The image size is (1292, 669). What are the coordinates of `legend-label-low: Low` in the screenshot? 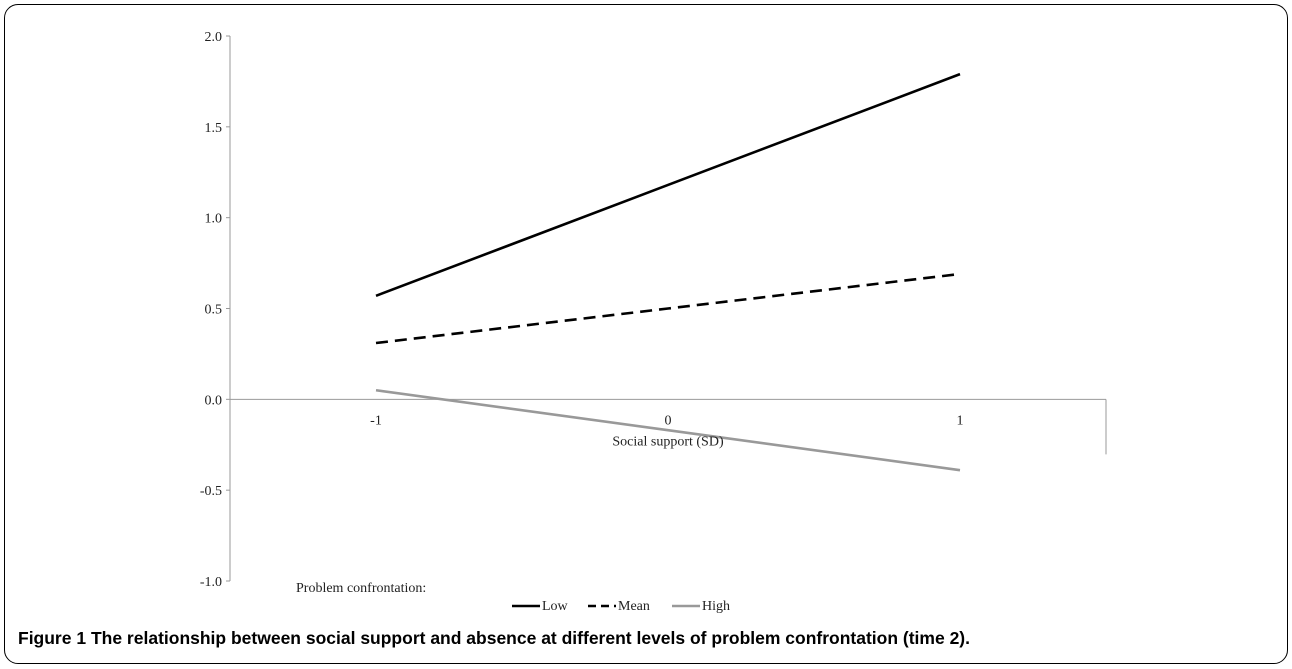 It's located at (555, 606).